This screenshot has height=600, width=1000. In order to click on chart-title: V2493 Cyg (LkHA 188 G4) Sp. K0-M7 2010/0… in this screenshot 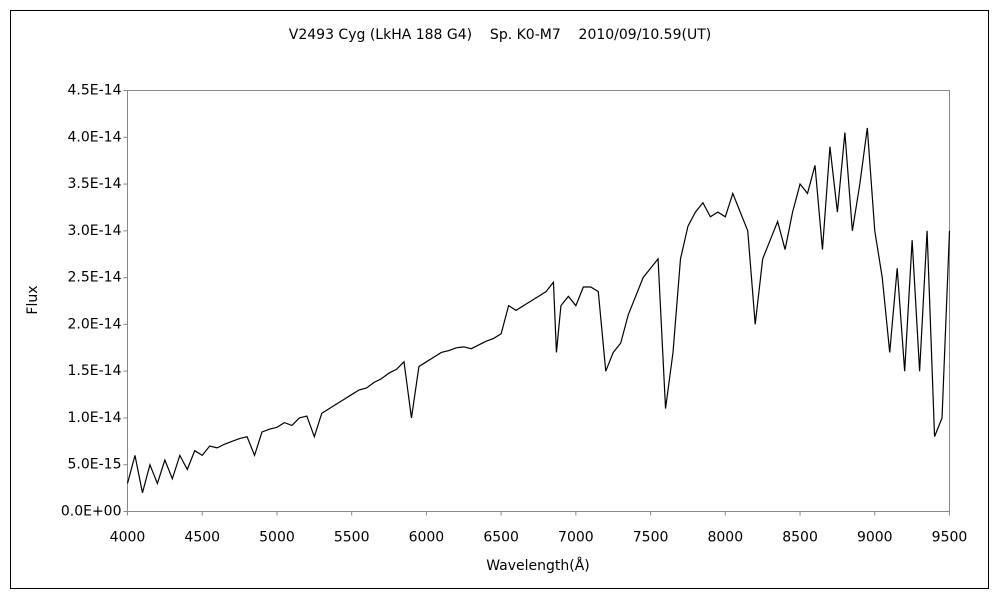, I will do `click(500, 35)`.